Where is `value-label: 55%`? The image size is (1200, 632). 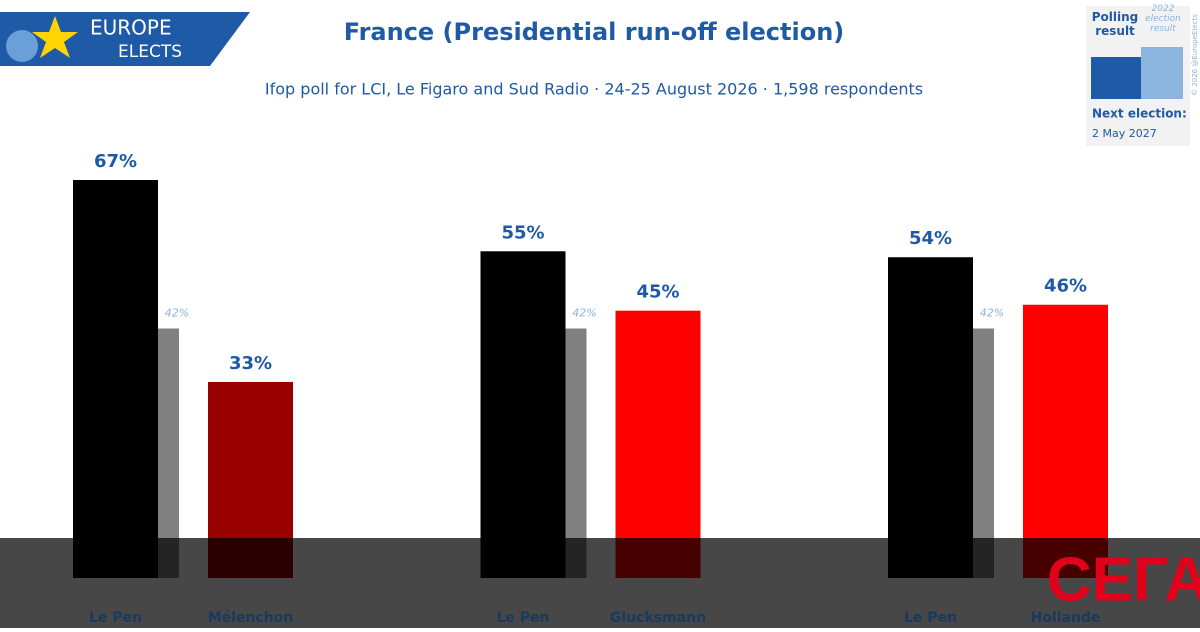
value-label: 55% is located at coordinates (522, 232).